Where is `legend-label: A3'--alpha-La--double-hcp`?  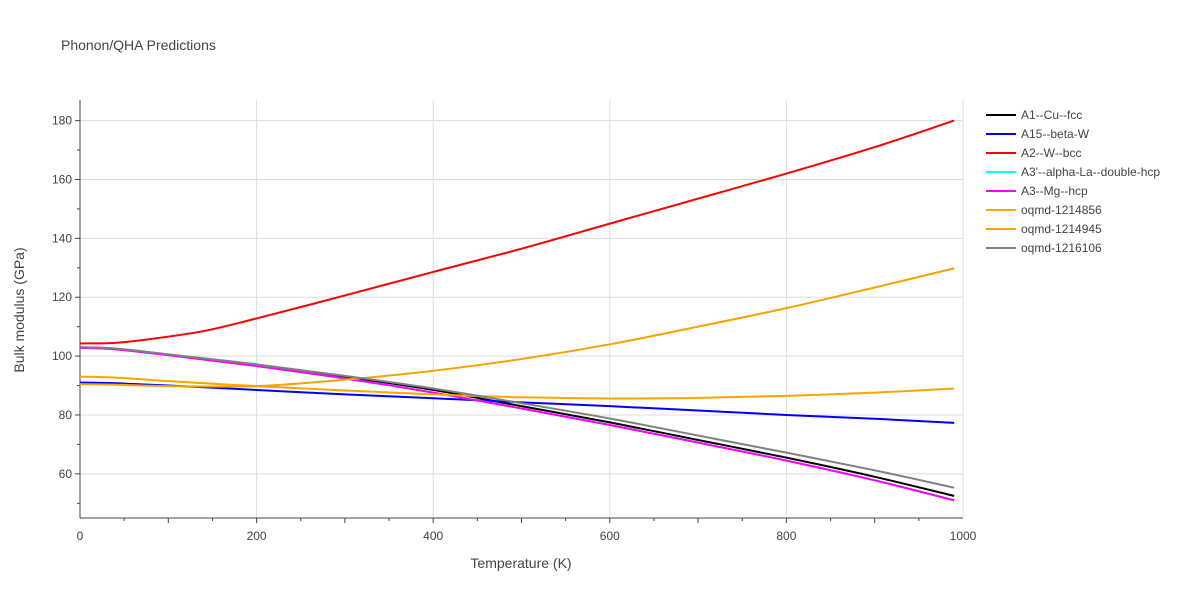
legend-label: A3'--alpha-La--double-hcp is located at coordinates (1090, 172).